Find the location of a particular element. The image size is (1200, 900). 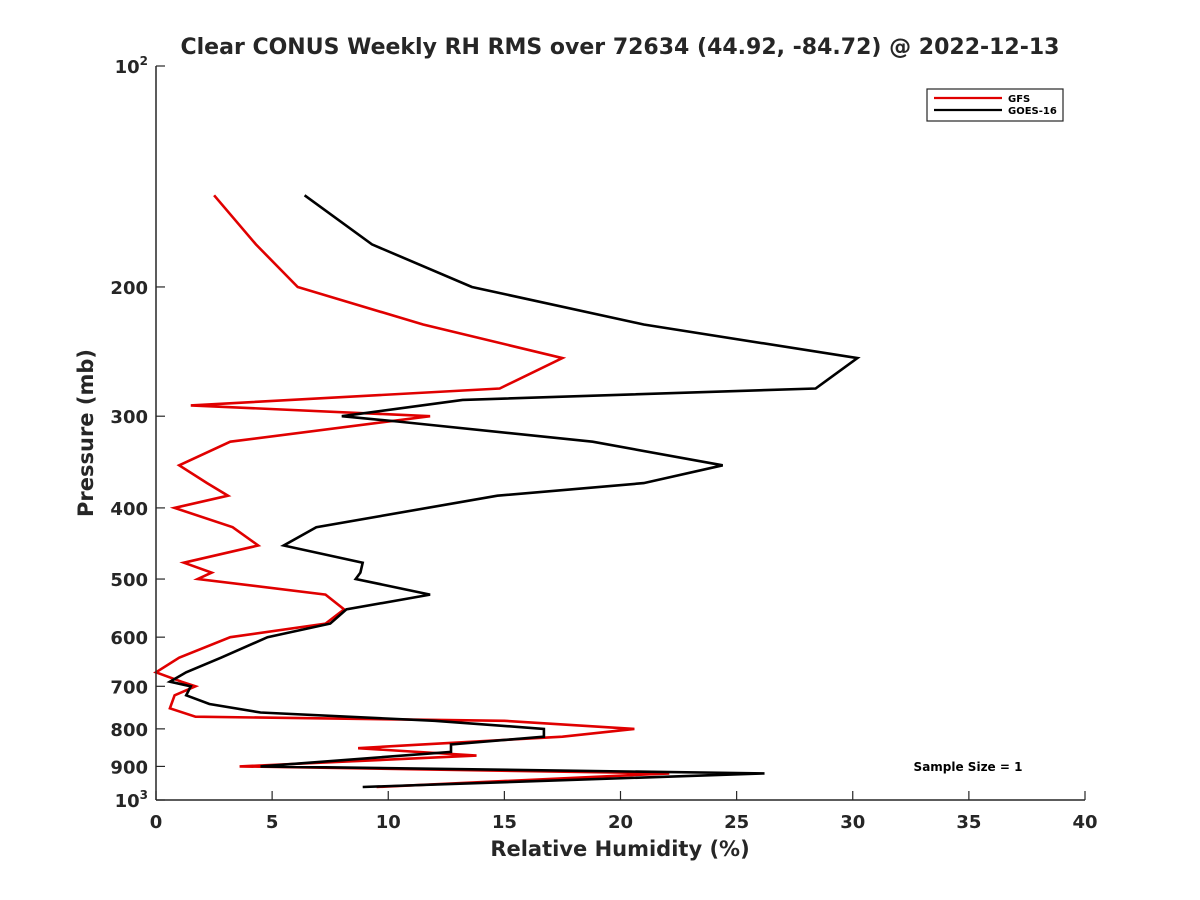

sample-size-annotation: Sample Size = 1 is located at coordinates (968, 767).